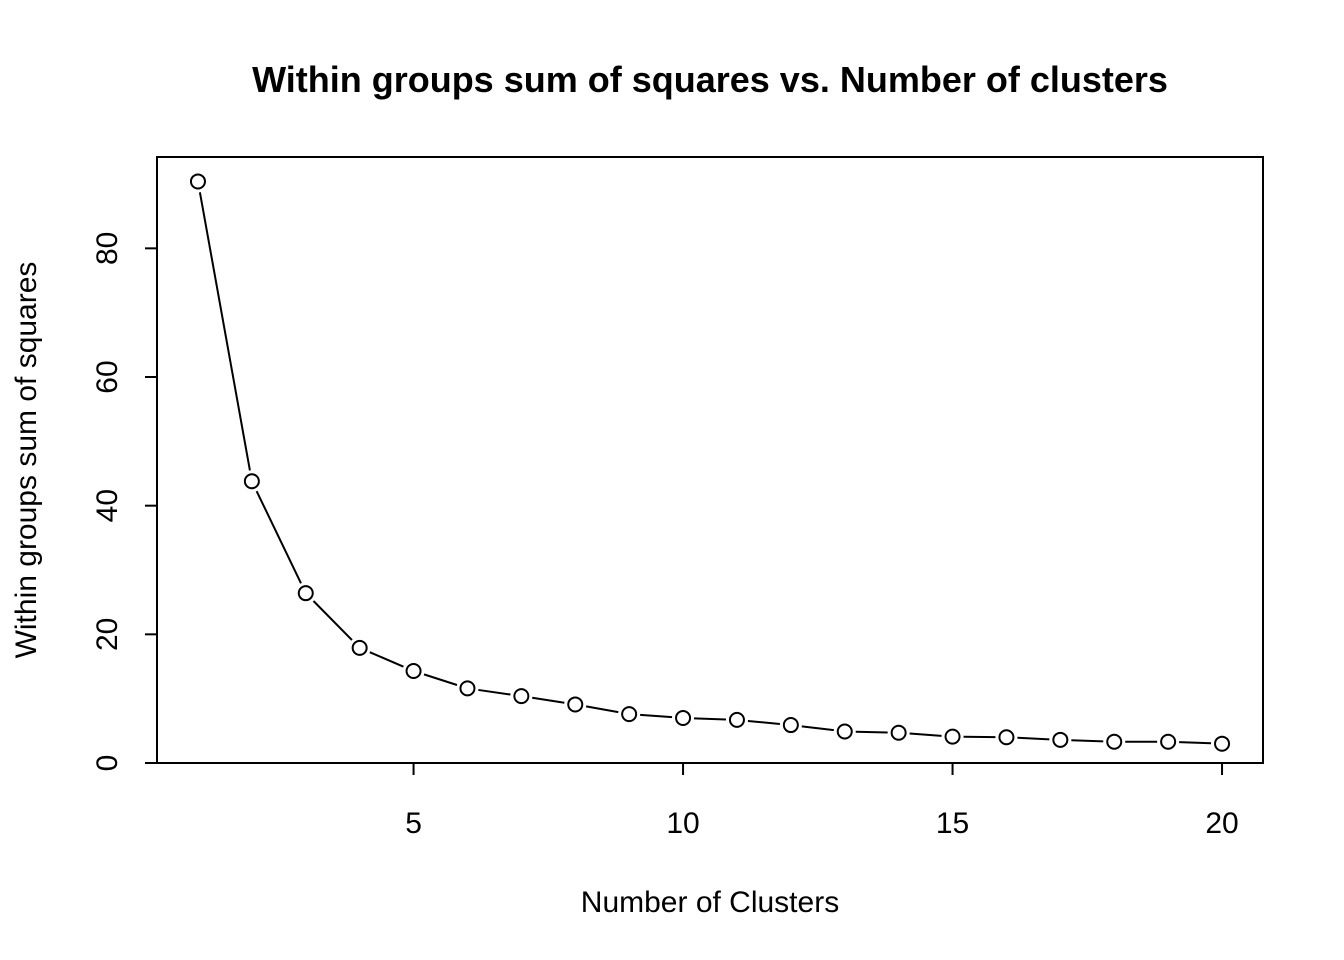  What do you see at coordinates (107, 634) in the screenshot?
I see `y-tick-label: 20` at bounding box center [107, 634].